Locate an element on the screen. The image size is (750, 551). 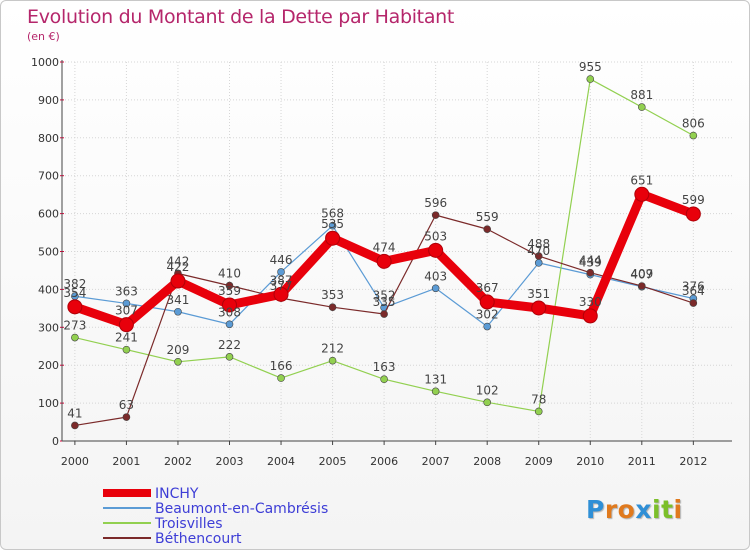
data-label-beaumont-en-cambr-sis: 446 is located at coordinates (281, 260).